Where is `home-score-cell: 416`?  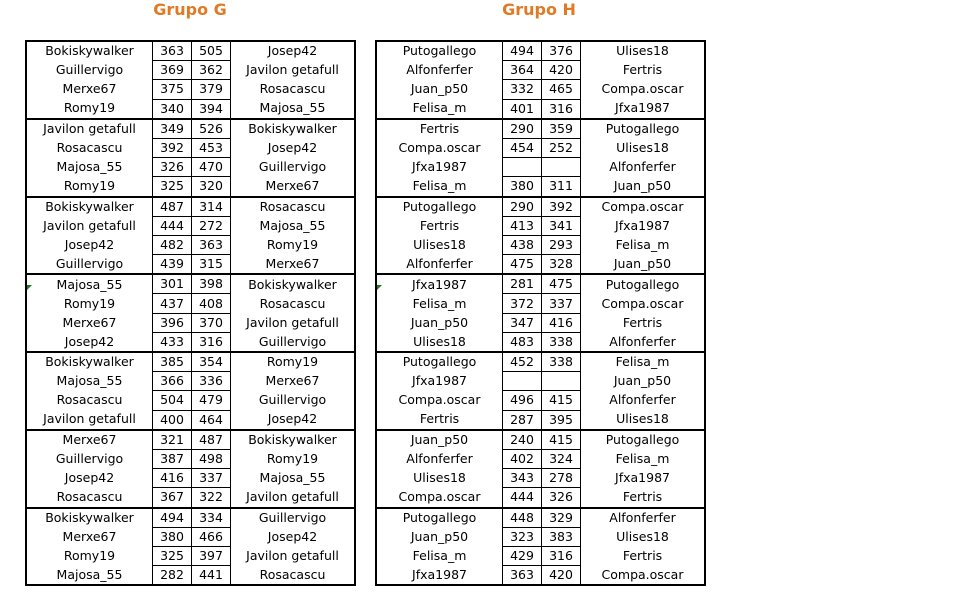 home-score-cell: 416 is located at coordinates (172, 478).